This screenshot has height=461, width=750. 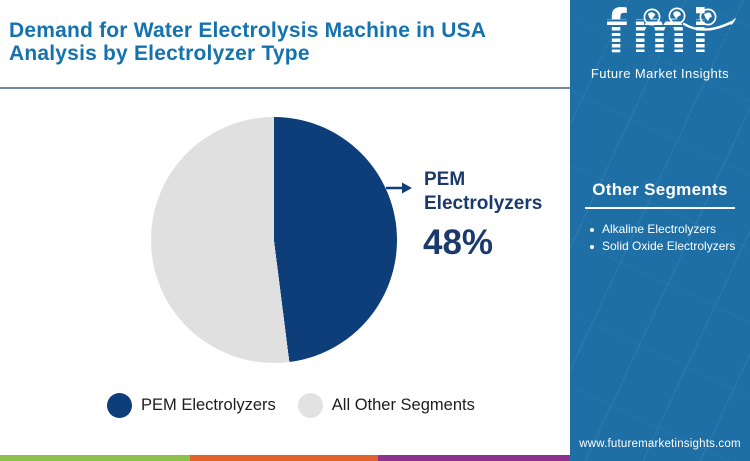 I want to click on americas-globe-icon, so click(x=652, y=19).